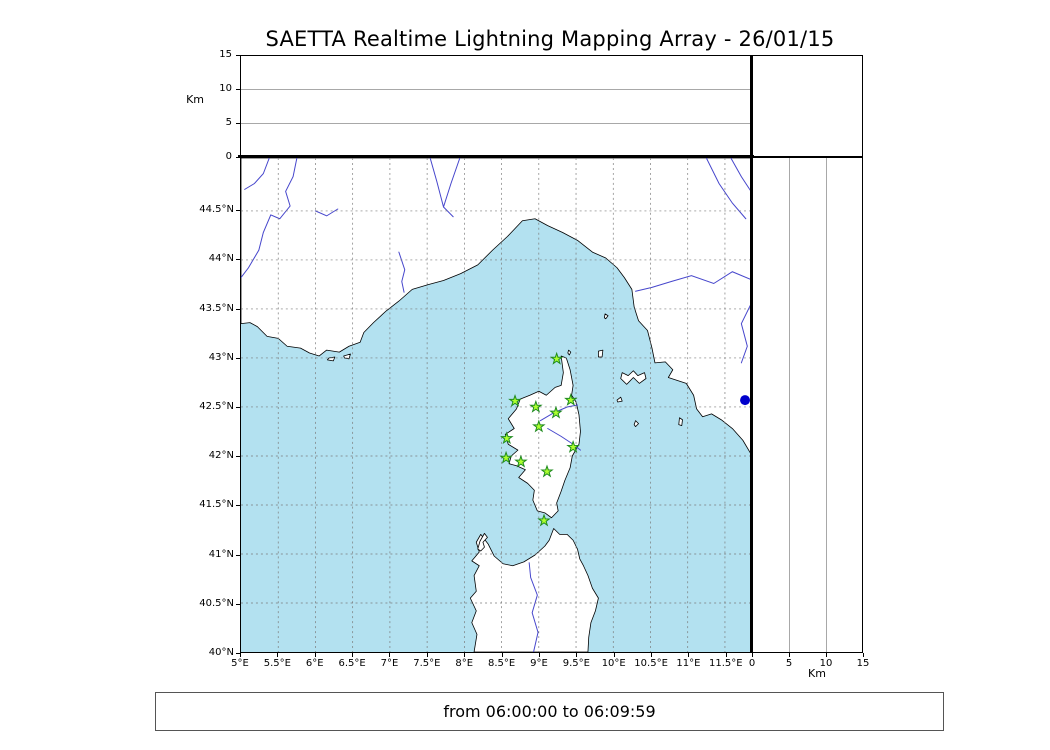 The height and width of the screenshot is (750, 1050). What do you see at coordinates (745, 400) in the screenshot?
I see `highlight-dot` at bounding box center [745, 400].